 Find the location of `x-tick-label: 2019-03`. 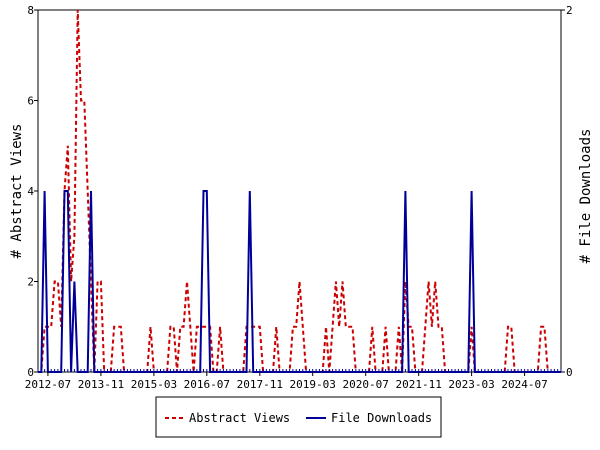

x-tick-label: 2019-03 is located at coordinates (313, 384).